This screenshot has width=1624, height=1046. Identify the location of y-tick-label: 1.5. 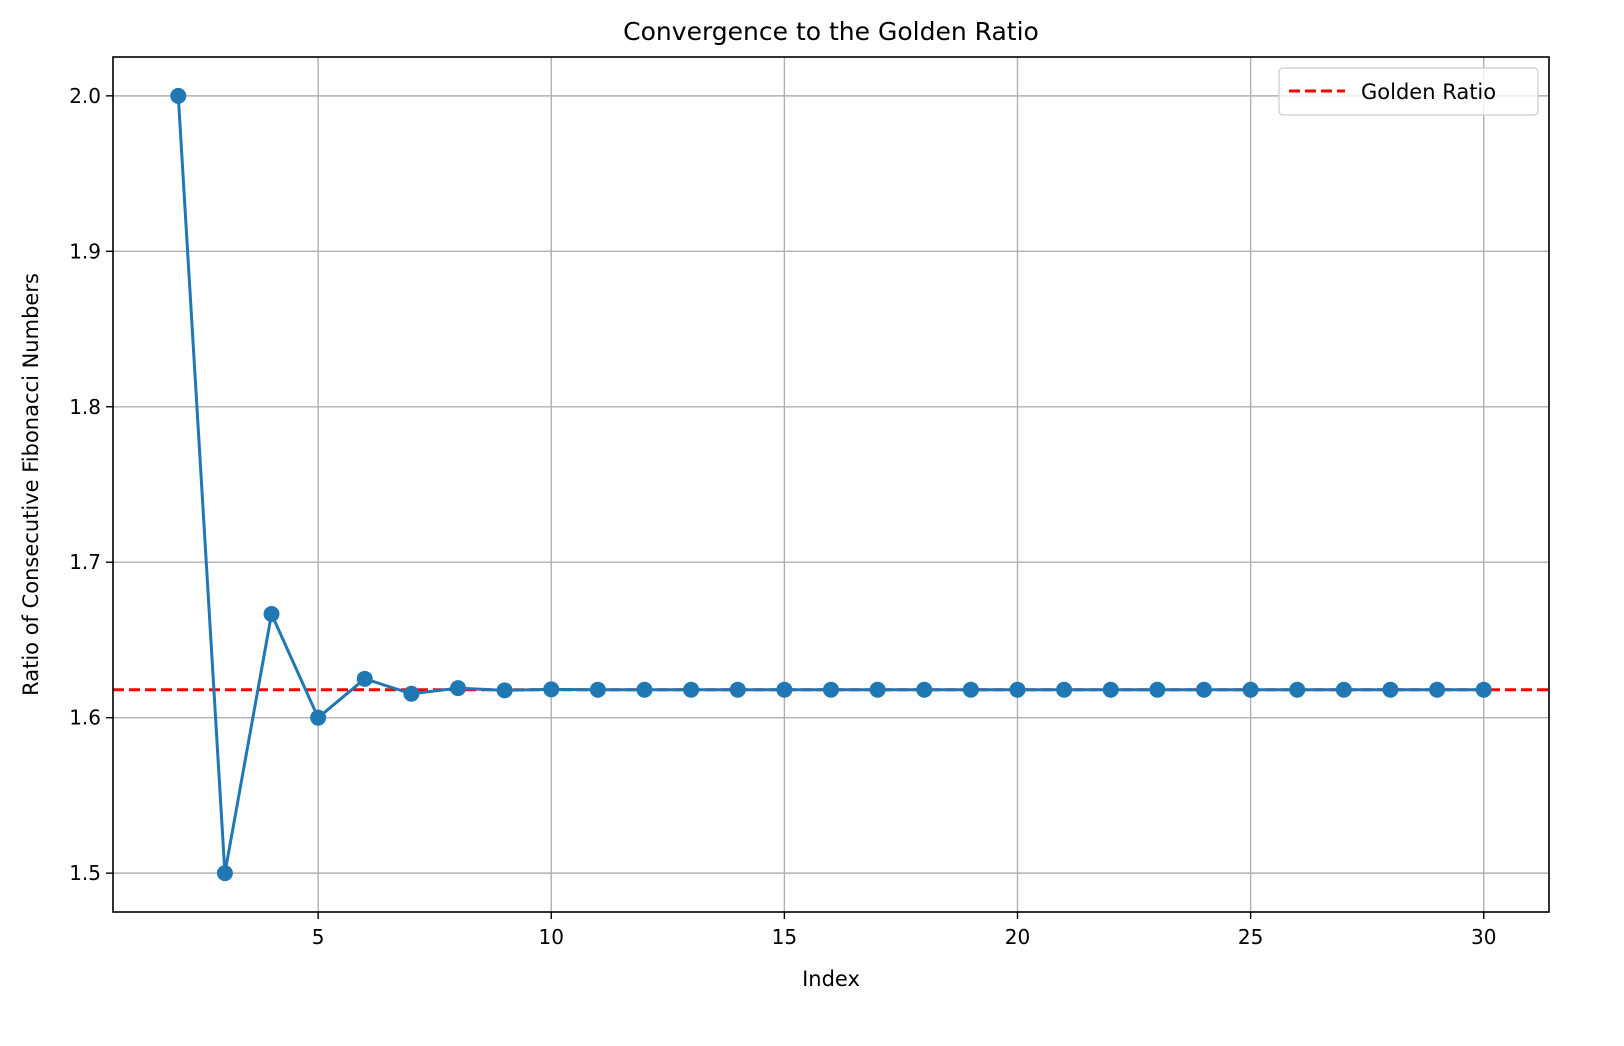
(85, 873).